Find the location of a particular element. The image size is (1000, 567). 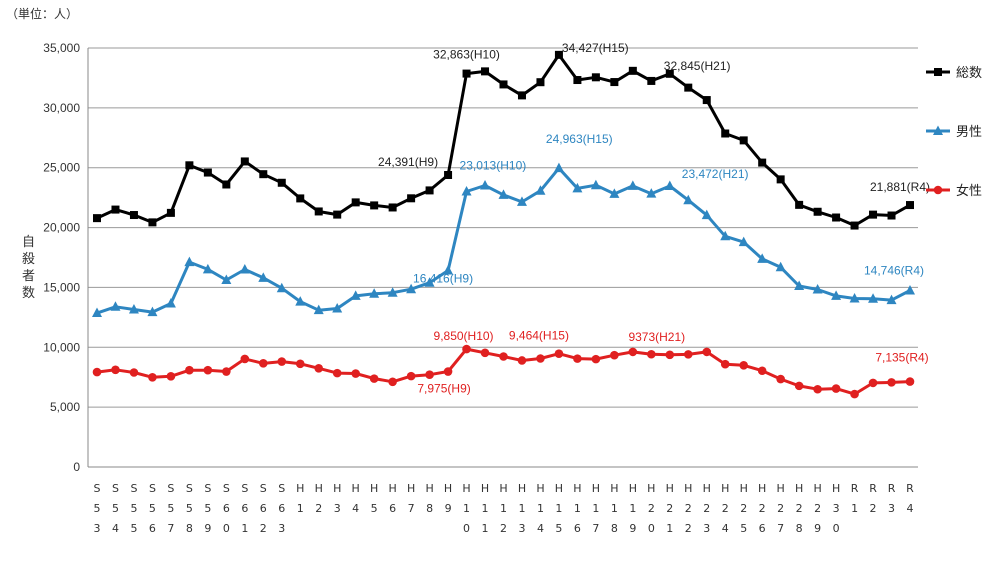

data-label: 16,416(H9) is located at coordinates (443, 278).